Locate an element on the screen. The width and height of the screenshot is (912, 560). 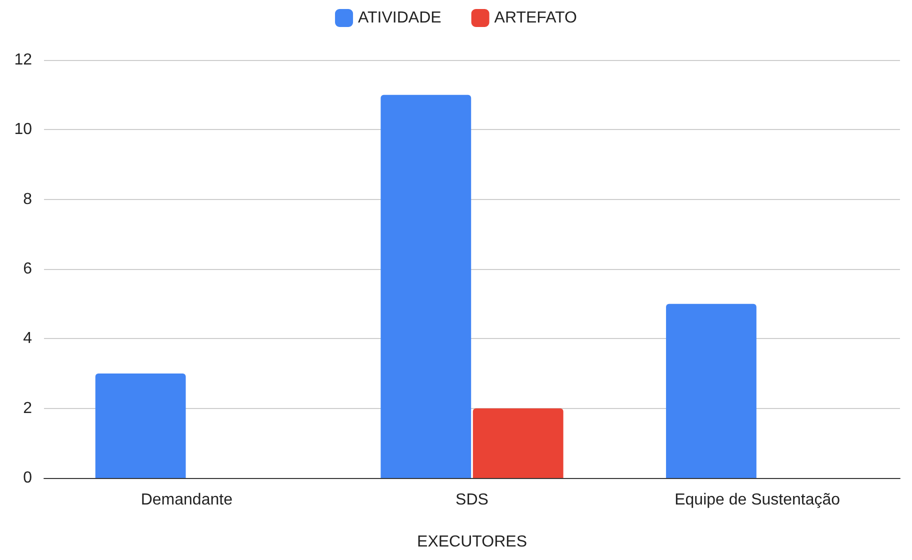
y-tick-label: 6 is located at coordinates (27, 269).